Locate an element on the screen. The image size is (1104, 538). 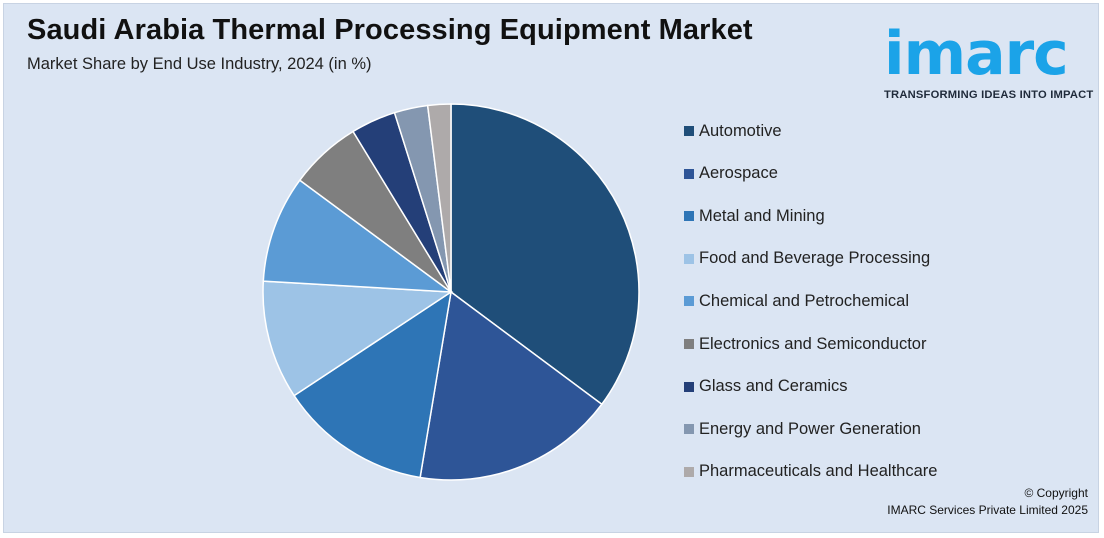
legend-label: Metal and Mining is located at coordinates (762, 215).